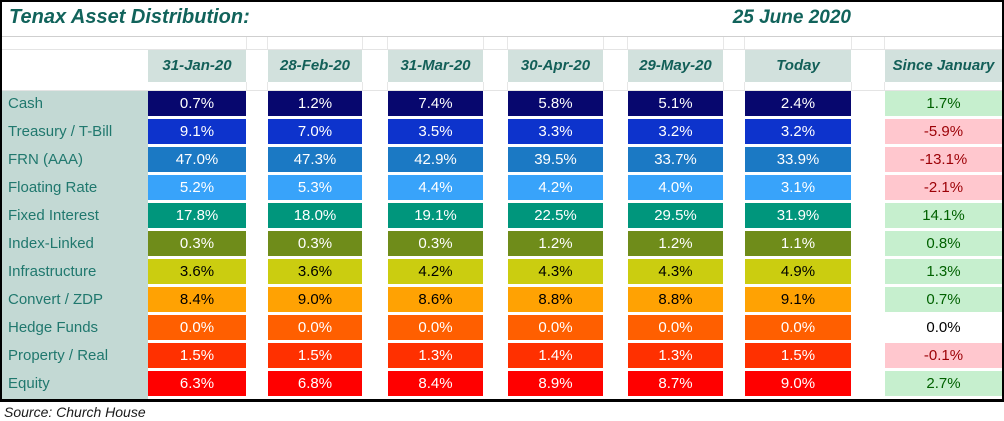 This screenshot has height=421, width=1004. Describe the element at coordinates (943, 159) in the screenshot. I see `since-january-cell: -13.1%` at that location.